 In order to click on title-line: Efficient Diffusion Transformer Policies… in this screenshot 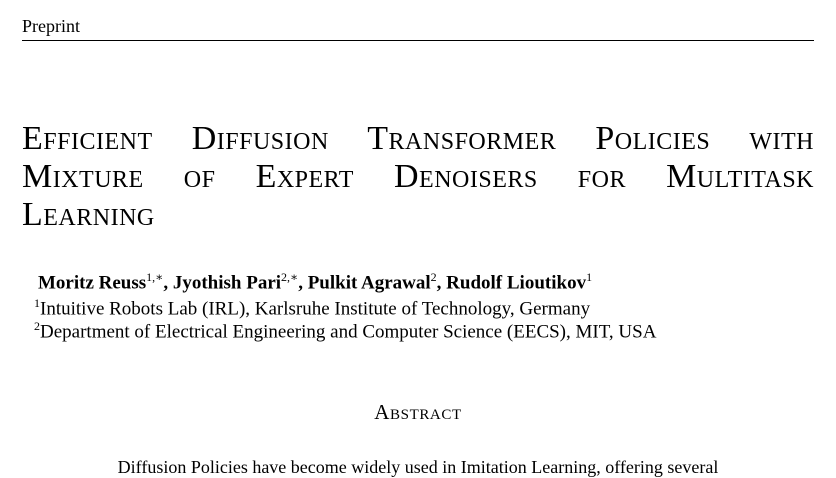, I will do `click(418, 138)`.